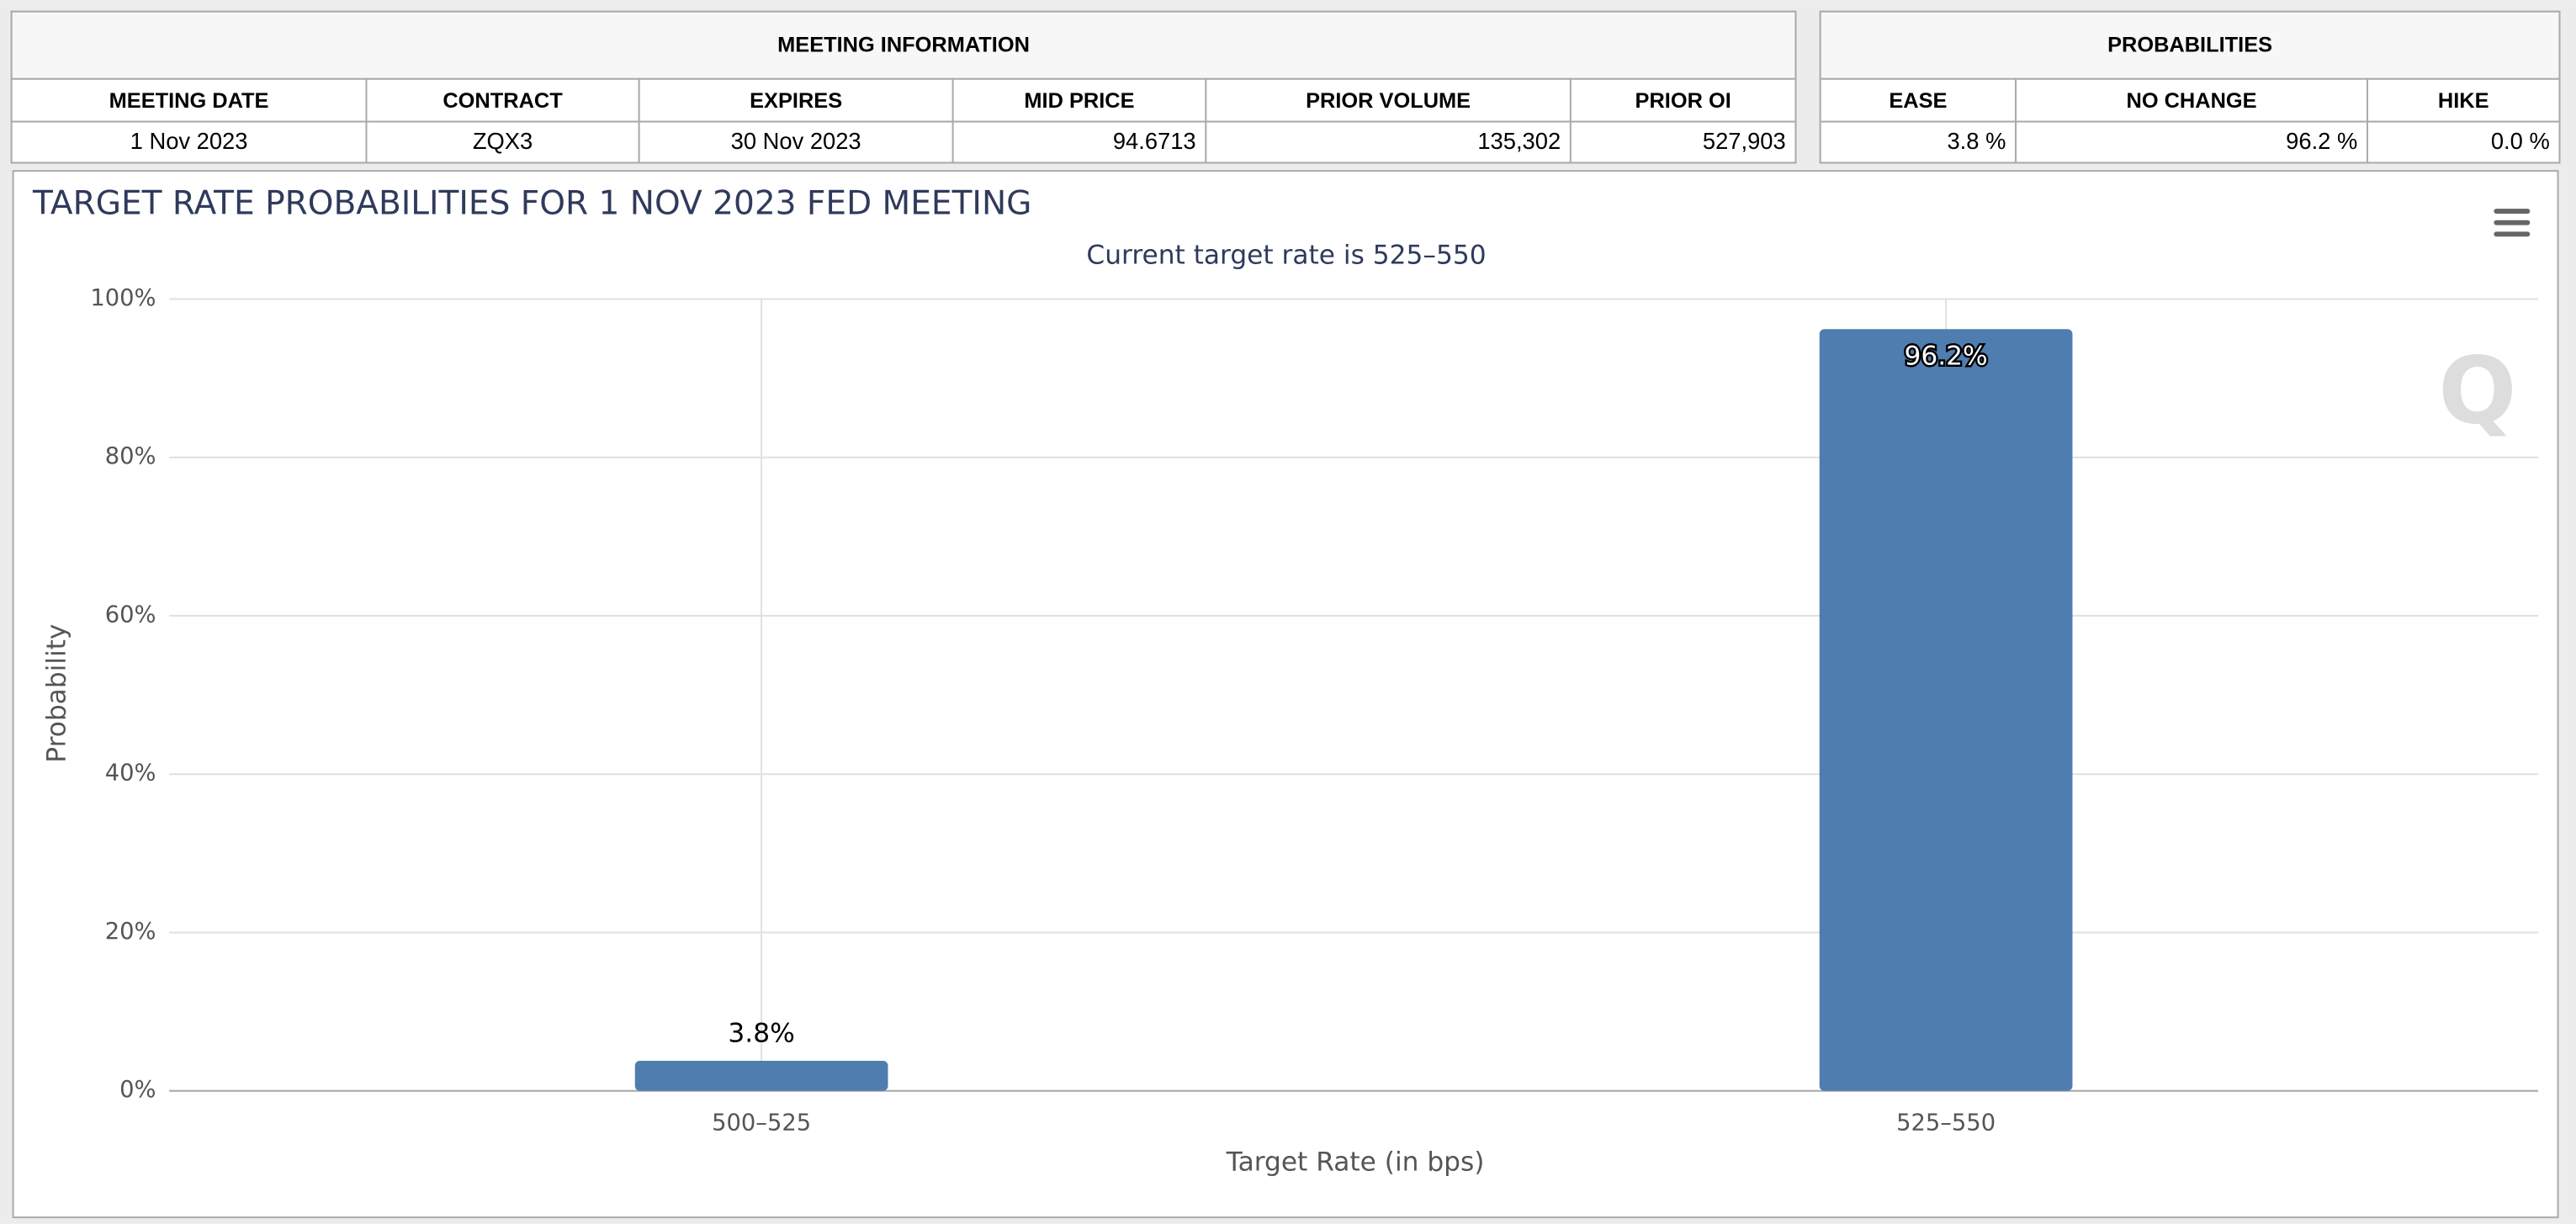  What do you see at coordinates (1079, 101) in the screenshot?
I see `column-header: MID PRICE` at bounding box center [1079, 101].